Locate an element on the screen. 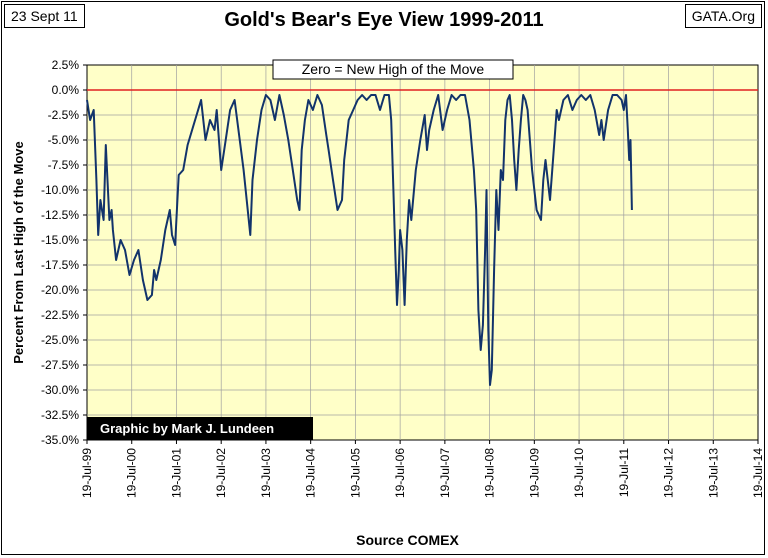 This screenshot has height=558, width=768. x-tick-label: 19-Jul-06 is located at coordinates (400, 473).